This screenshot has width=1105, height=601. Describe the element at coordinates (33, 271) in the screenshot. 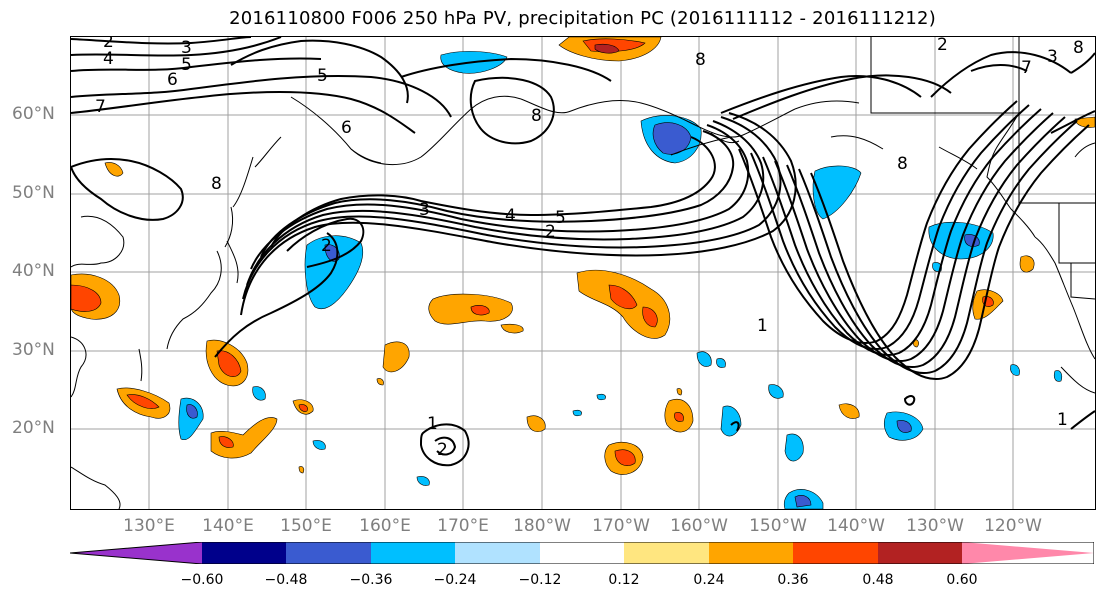

I see `lat-label: 40°N` at that location.